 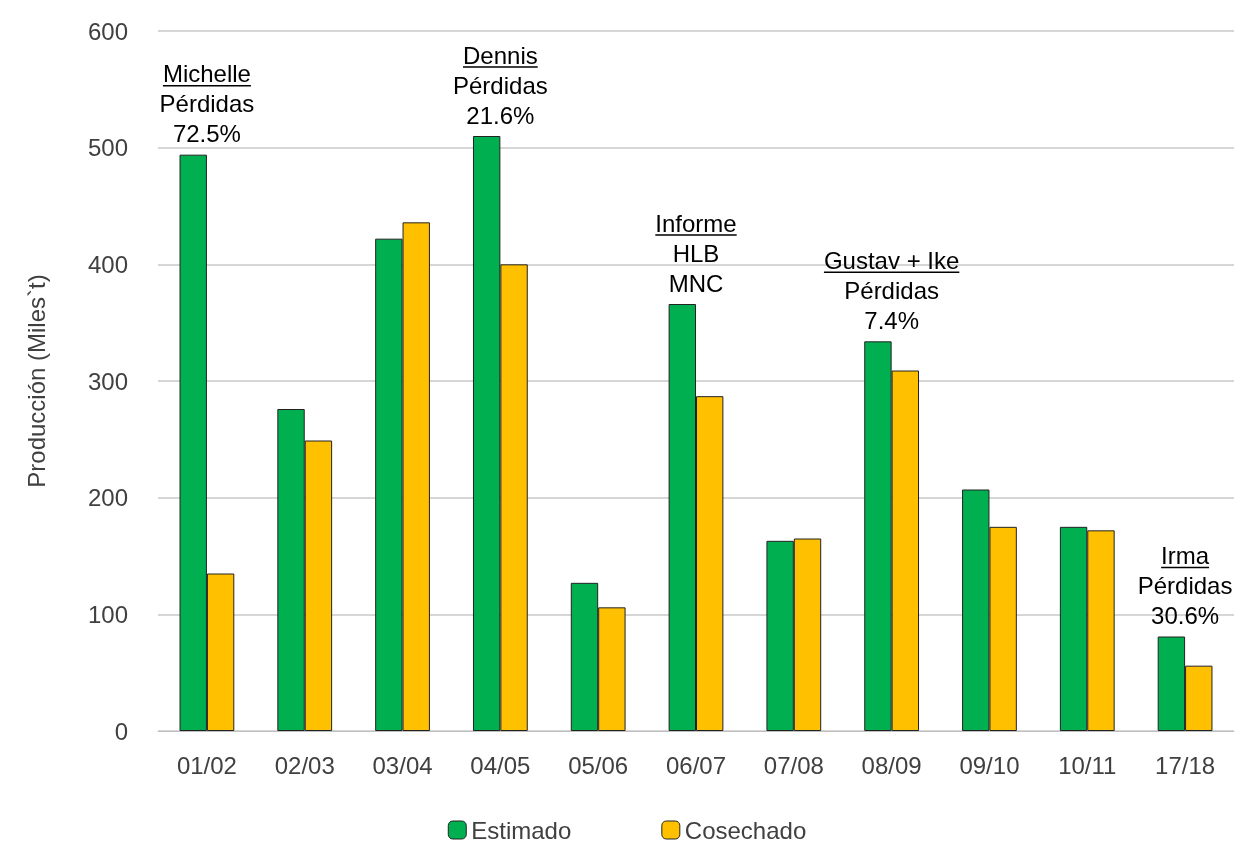 I want to click on x-tick-label: 02/03, so click(x=304, y=765).